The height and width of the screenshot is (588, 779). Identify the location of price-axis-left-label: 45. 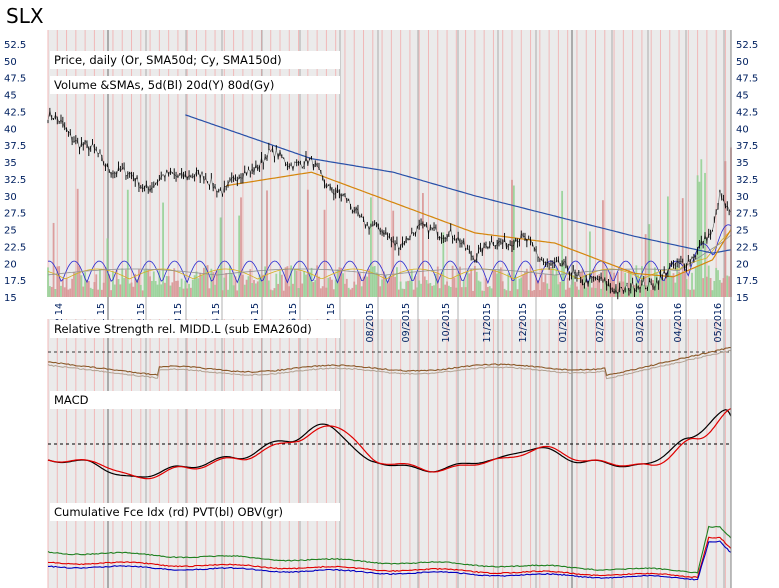
(10, 96).